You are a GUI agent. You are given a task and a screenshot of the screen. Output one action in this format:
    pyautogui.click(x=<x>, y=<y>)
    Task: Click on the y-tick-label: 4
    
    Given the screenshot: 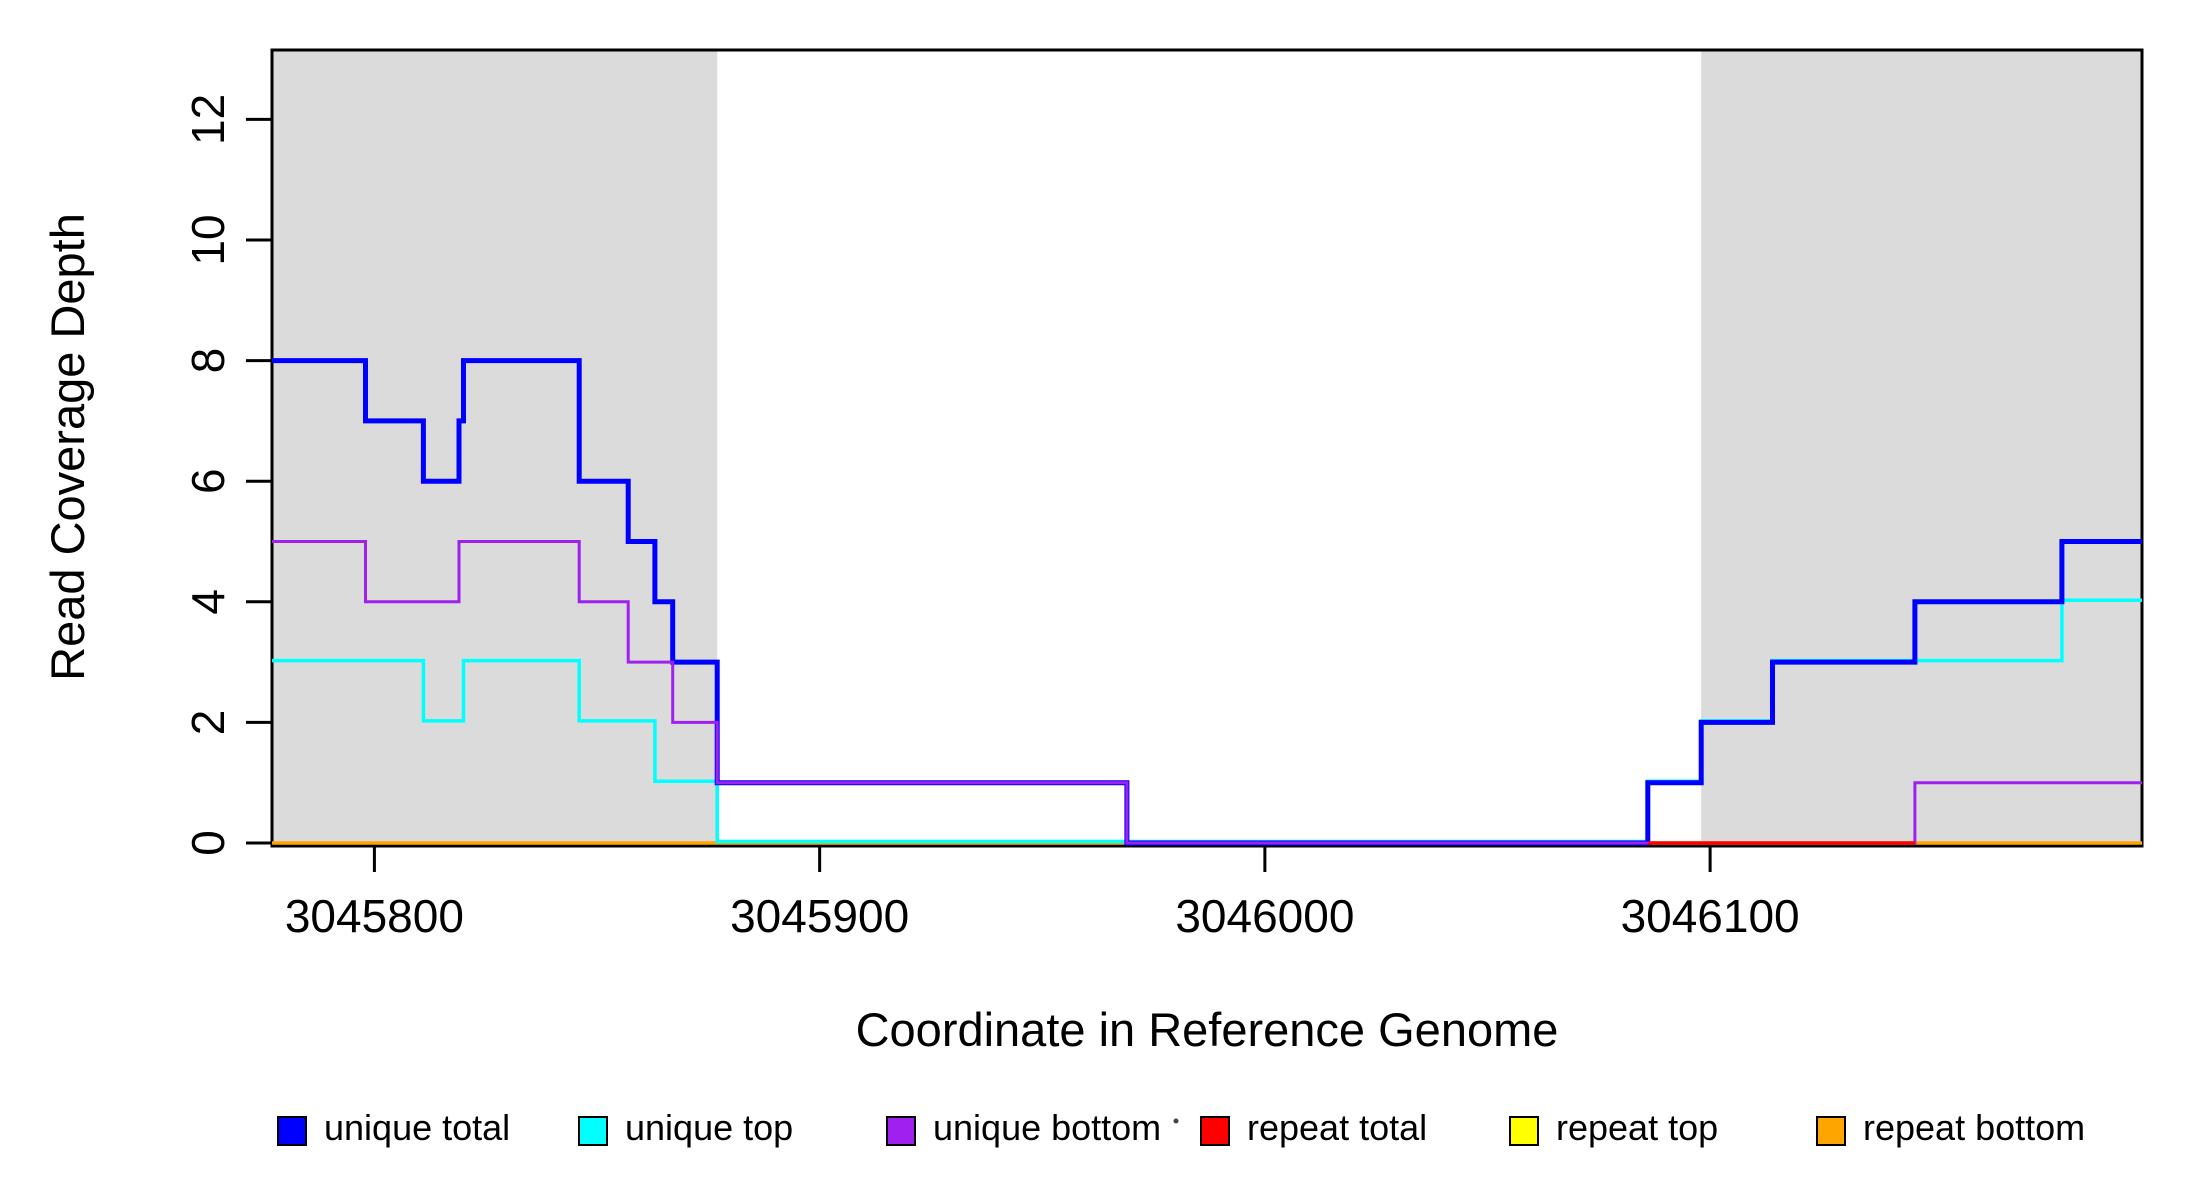 What is the action you would take?
    pyautogui.click(x=208, y=602)
    